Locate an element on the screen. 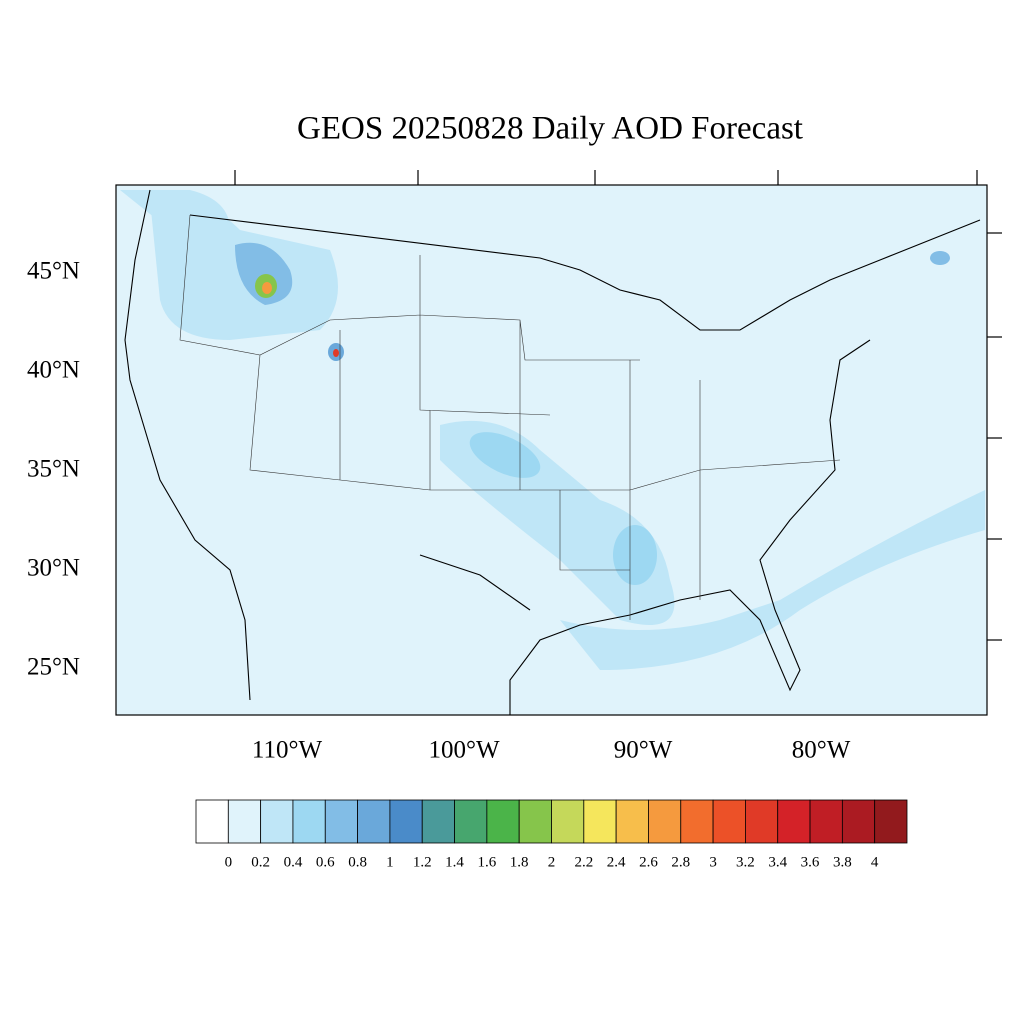  colorbar-label: 3.6 is located at coordinates (810, 862).